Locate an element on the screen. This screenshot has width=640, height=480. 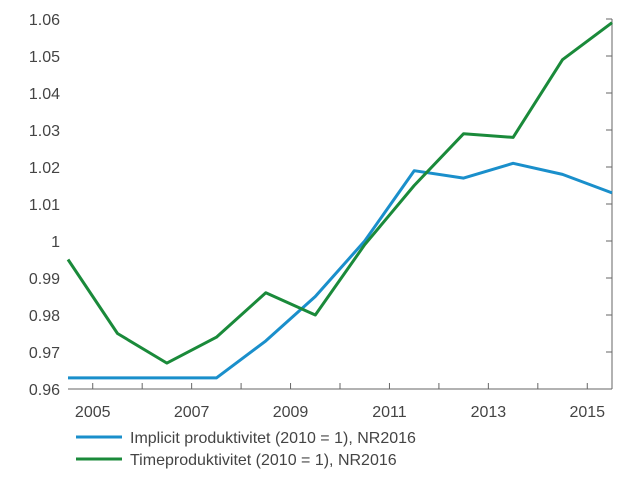
y-tick-label: 1.06 is located at coordinates (44, 20).